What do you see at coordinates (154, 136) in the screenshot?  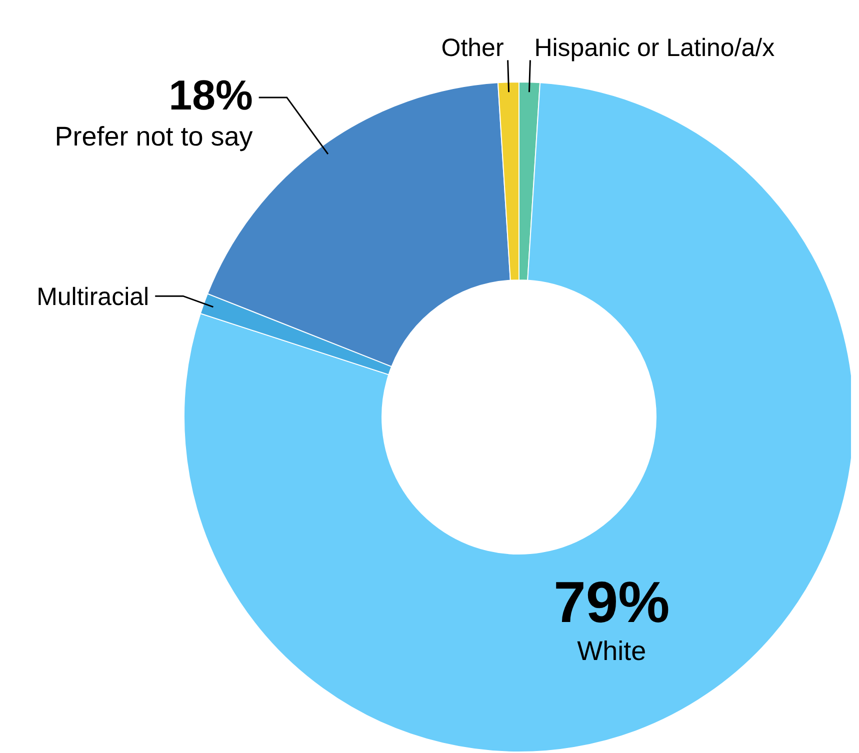 I see `slice-label: Prefer not to say` at bounding box center [154, 136].